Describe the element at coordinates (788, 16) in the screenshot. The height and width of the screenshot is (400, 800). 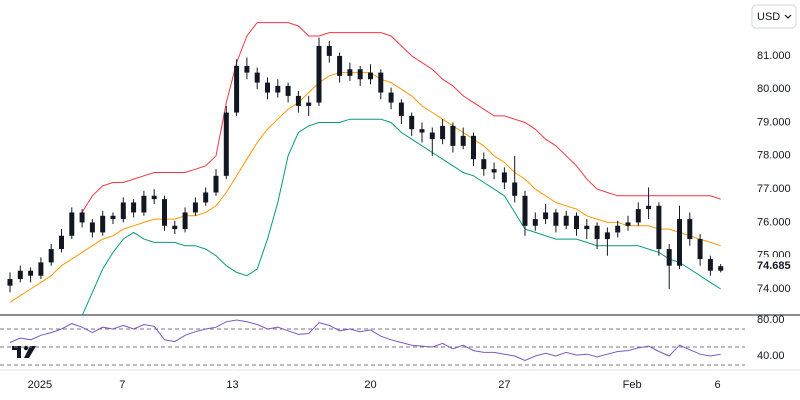
I see `chevron` at that location.